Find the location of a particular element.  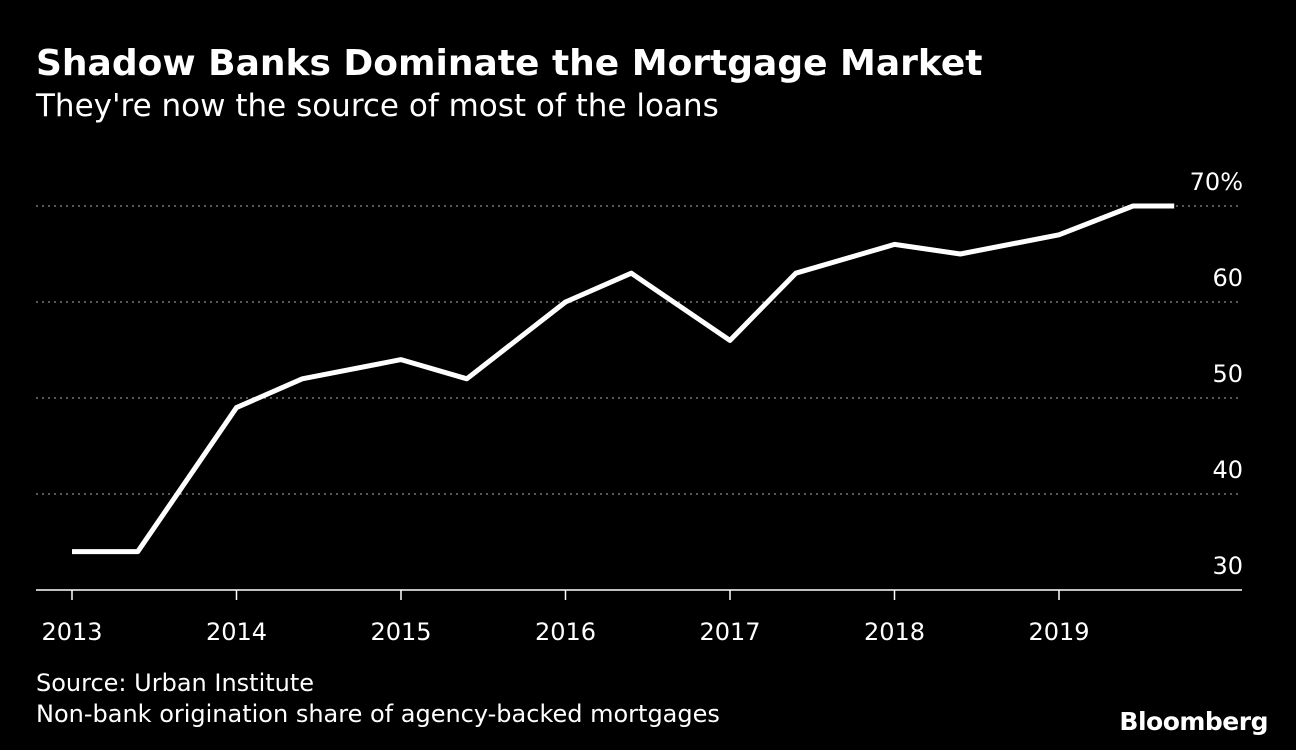

y-tick-label-40: 40 is located at coordinates (1227, 470).